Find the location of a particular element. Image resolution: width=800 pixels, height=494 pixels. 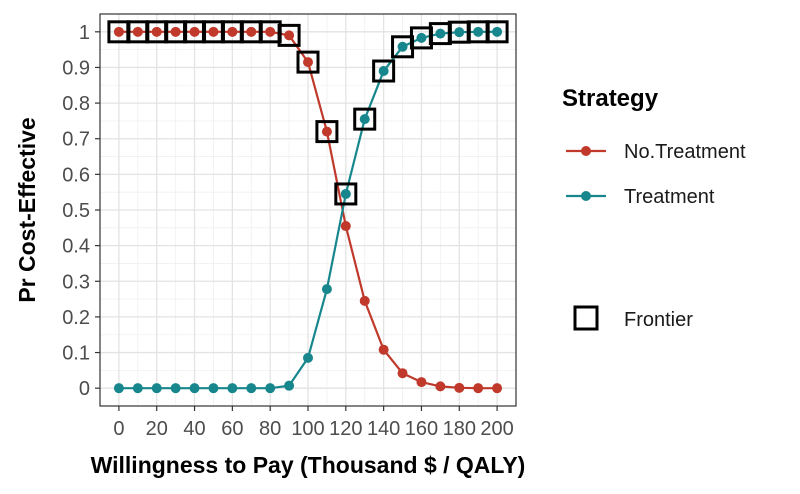

y-tick-label: 0.6 is located at coordinates (76, 175).